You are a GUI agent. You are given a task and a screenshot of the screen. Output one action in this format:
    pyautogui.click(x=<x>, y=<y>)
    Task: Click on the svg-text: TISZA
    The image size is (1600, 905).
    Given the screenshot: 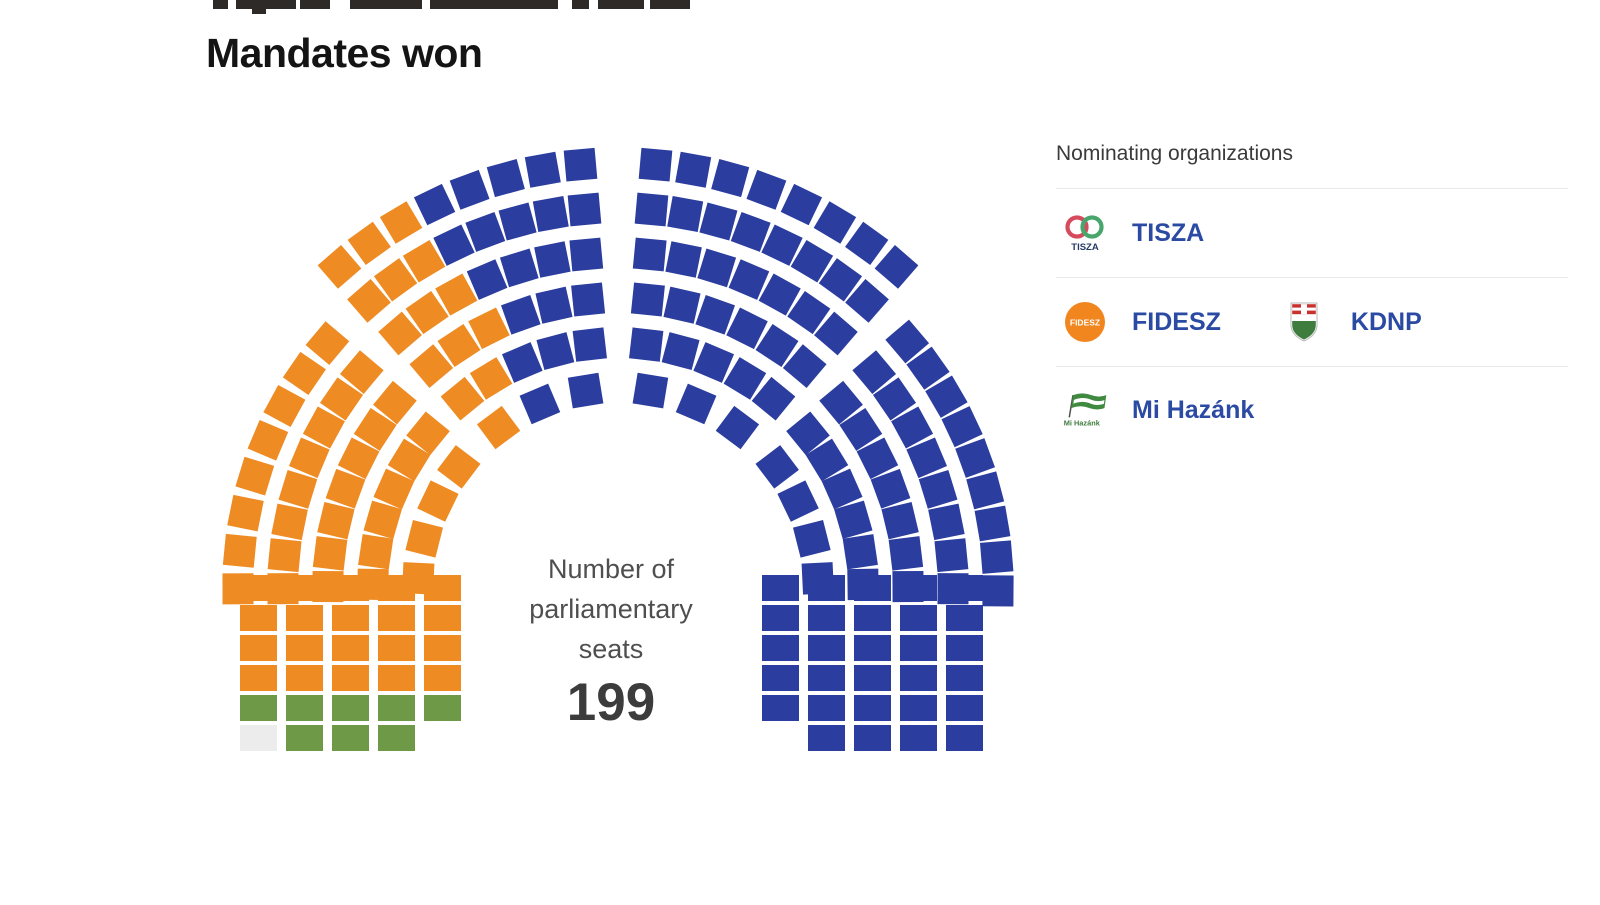 What is the action you would take?
    pyautogui.click(x=1085, y=247)
    